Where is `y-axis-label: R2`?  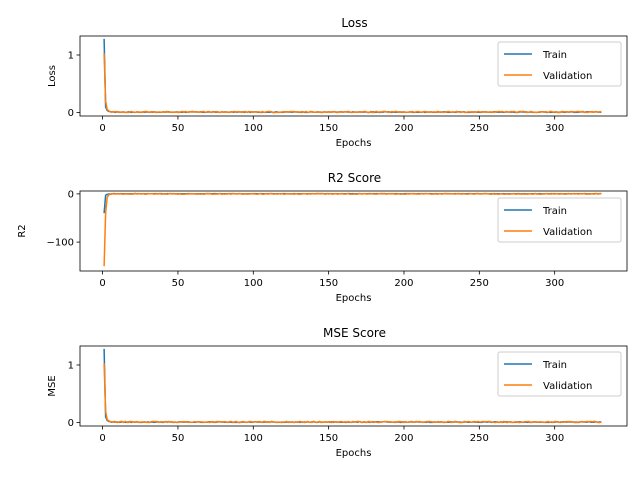
y-axis-label: R2 is located at coordinates (22, 230).